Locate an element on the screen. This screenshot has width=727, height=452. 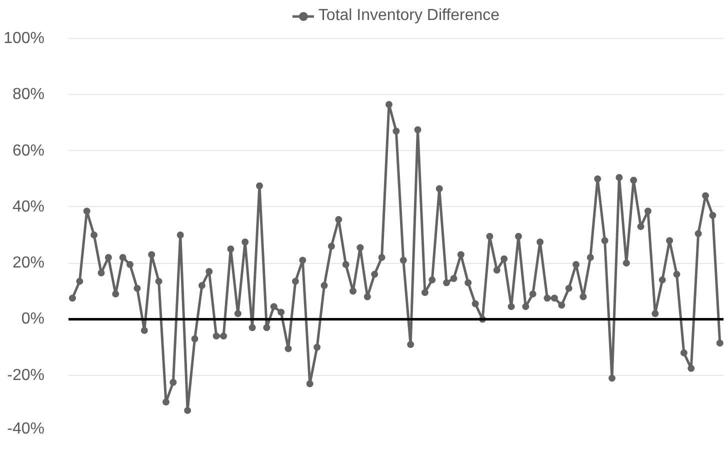
y-tick-label: 100% is located at coordinates (24, 38).